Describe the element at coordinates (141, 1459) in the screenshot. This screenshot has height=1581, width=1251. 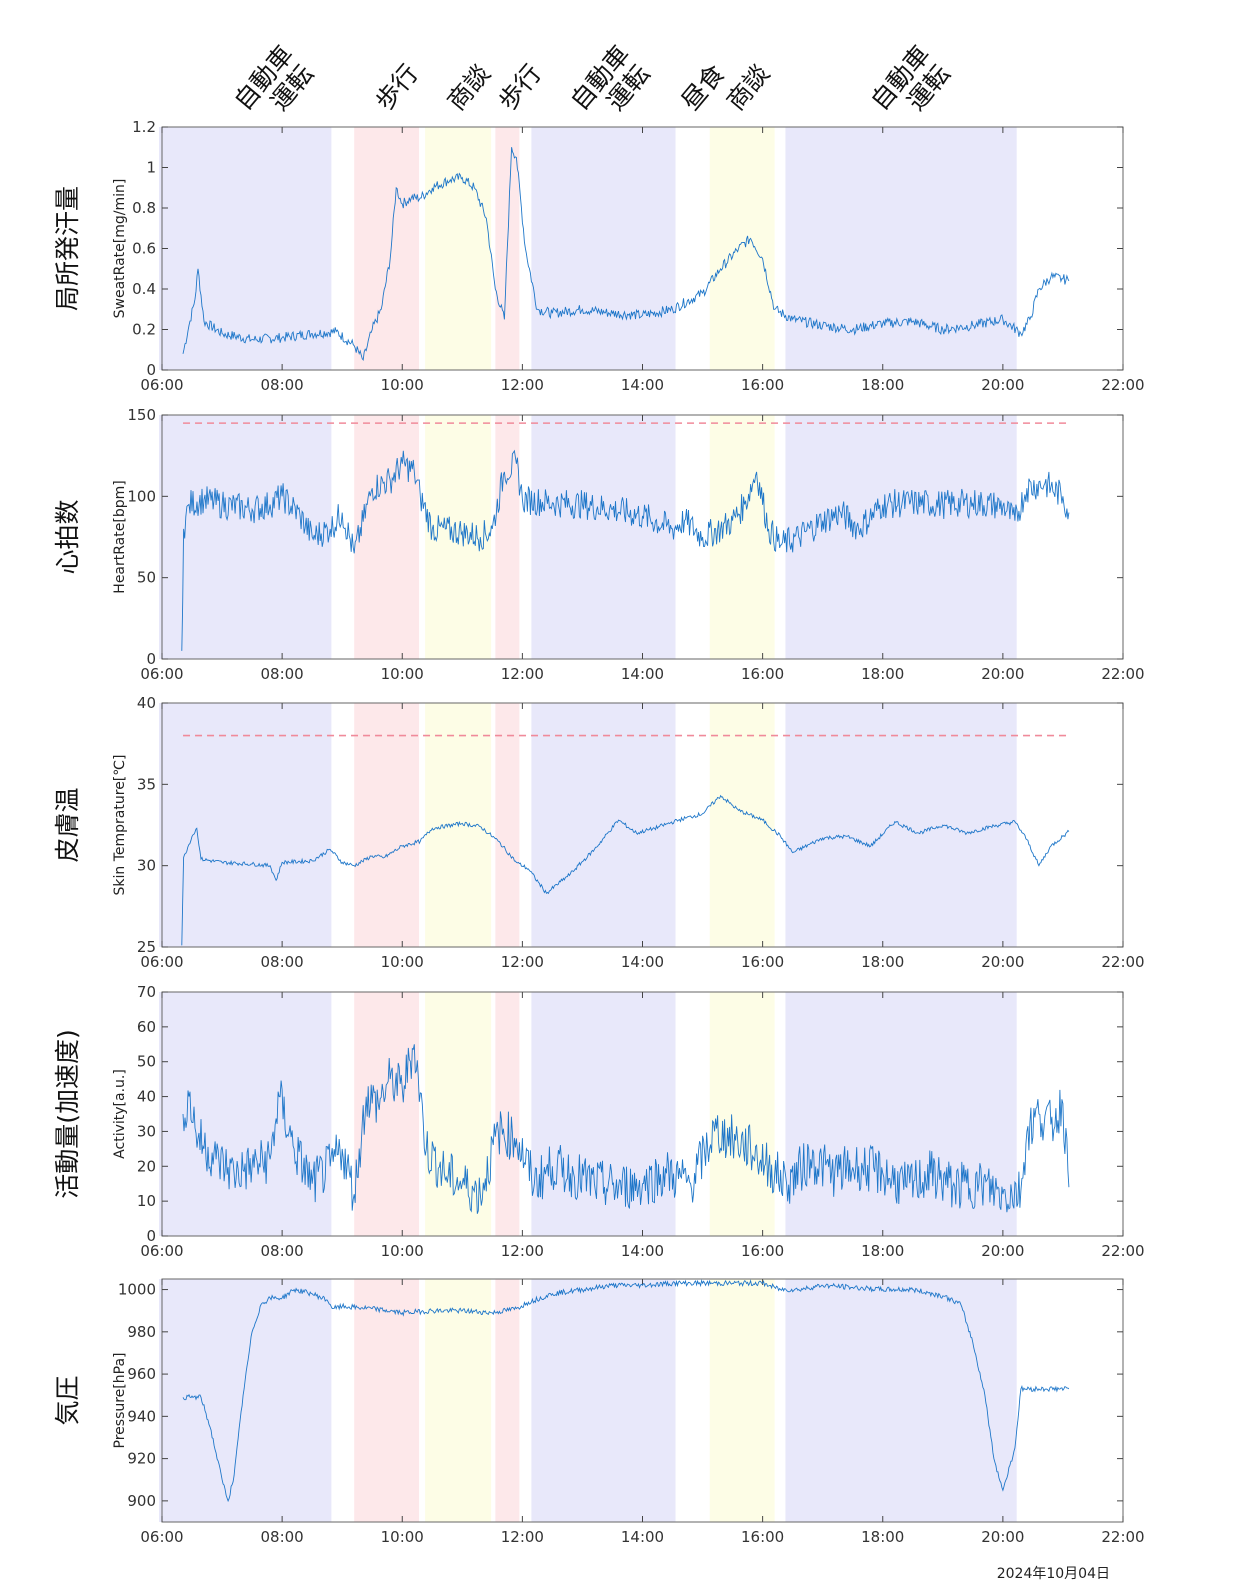
I see `y-tick-label: 920` at that location.